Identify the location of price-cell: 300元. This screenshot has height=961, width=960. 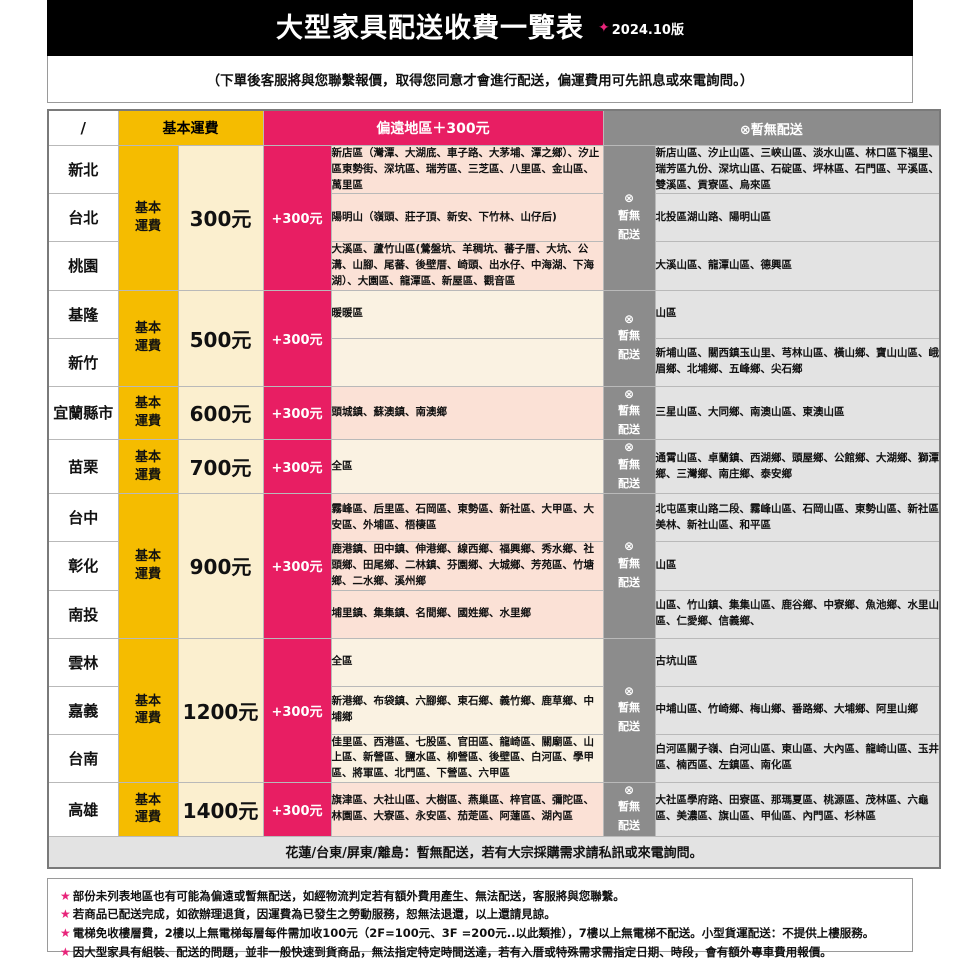
(220, 218).